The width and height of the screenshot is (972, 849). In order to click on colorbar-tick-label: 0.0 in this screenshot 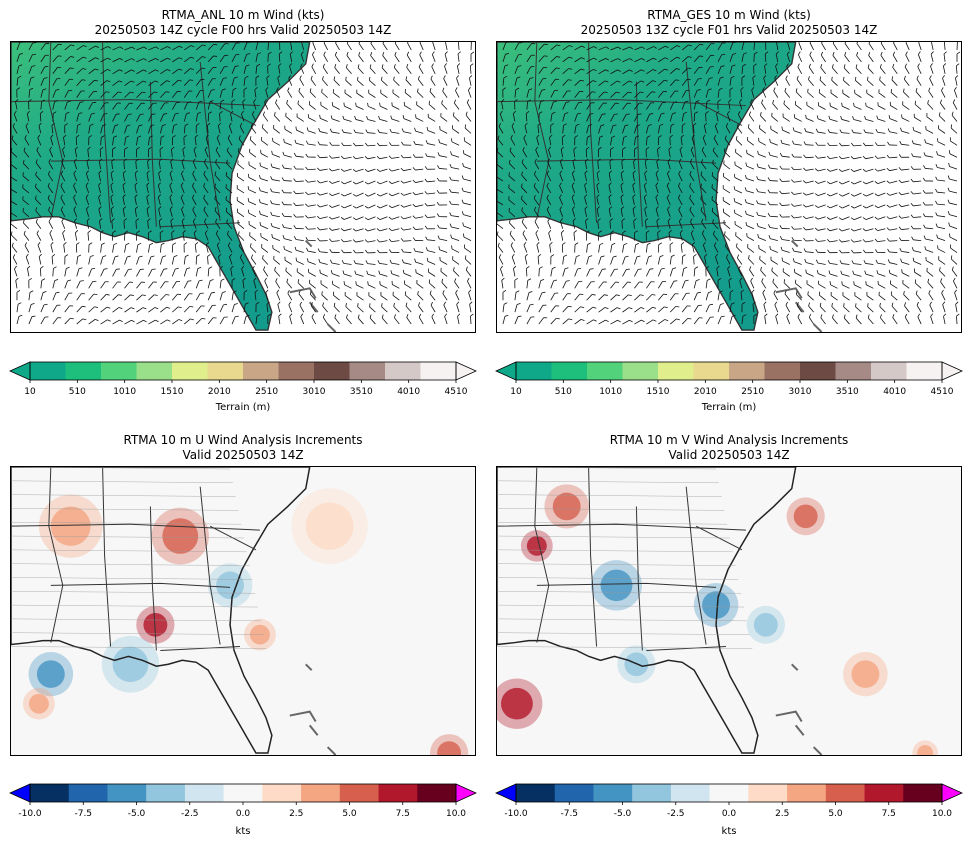, I will do `click(243, 814)`.